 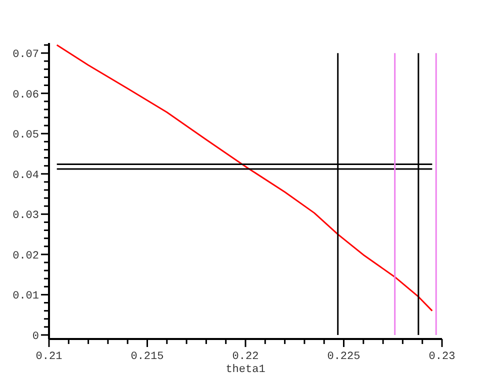 I want to click on y-tick-label: 0.02, so click(x=25, y=256).